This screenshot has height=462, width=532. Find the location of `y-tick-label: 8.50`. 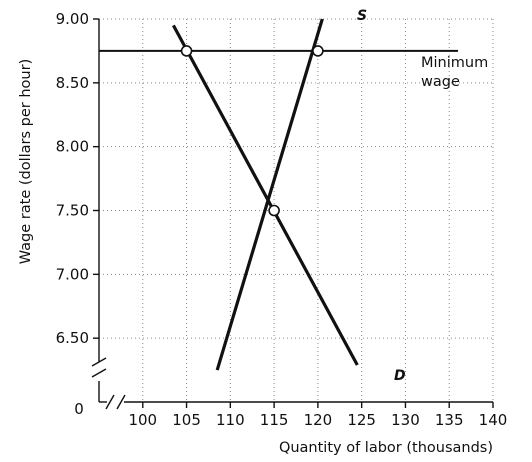

y-tick-label: 8.50 is located at coordinates (72, 83).